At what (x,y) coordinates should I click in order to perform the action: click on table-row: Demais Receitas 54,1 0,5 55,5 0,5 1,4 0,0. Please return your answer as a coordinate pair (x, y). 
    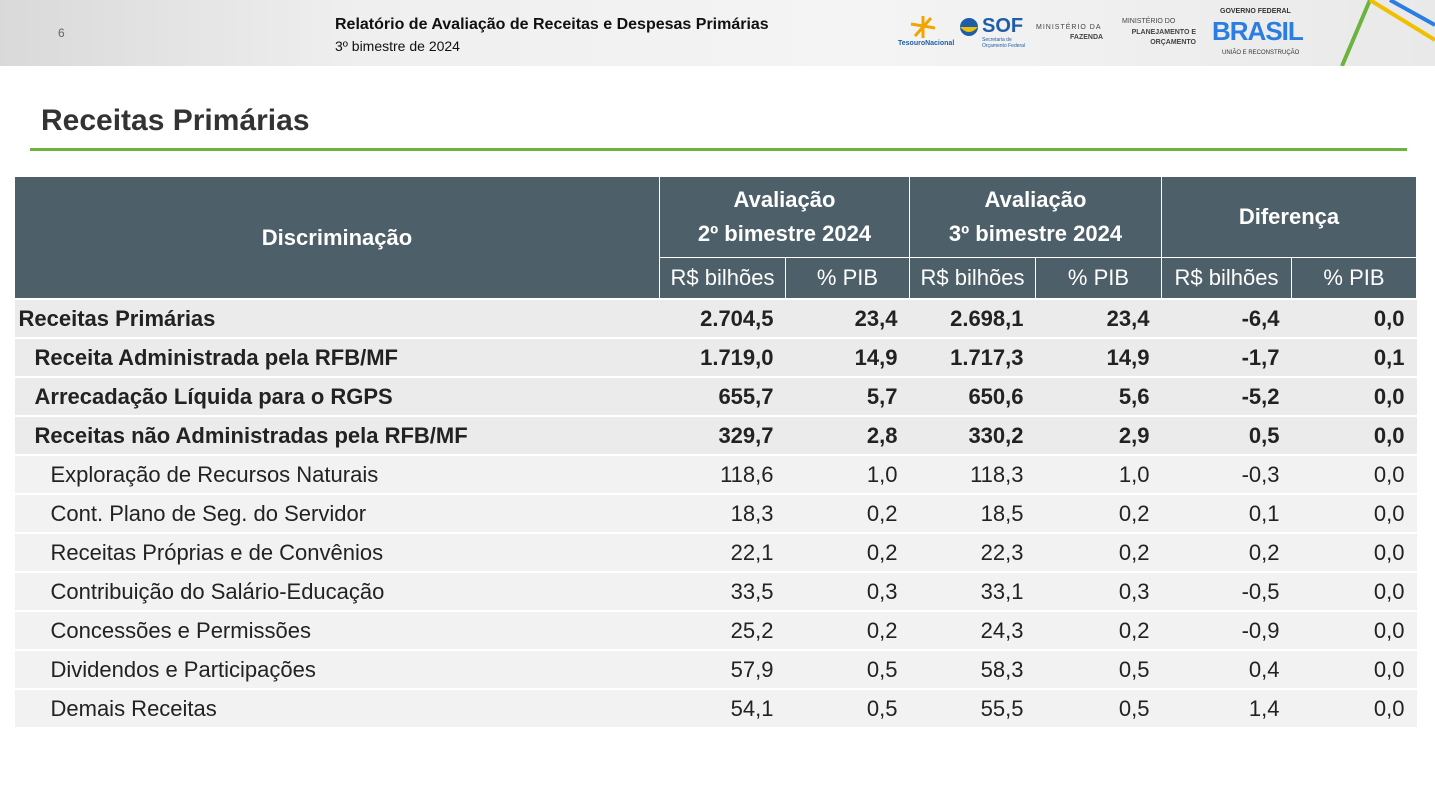
    Looking at the image, I should click on (715, 708).